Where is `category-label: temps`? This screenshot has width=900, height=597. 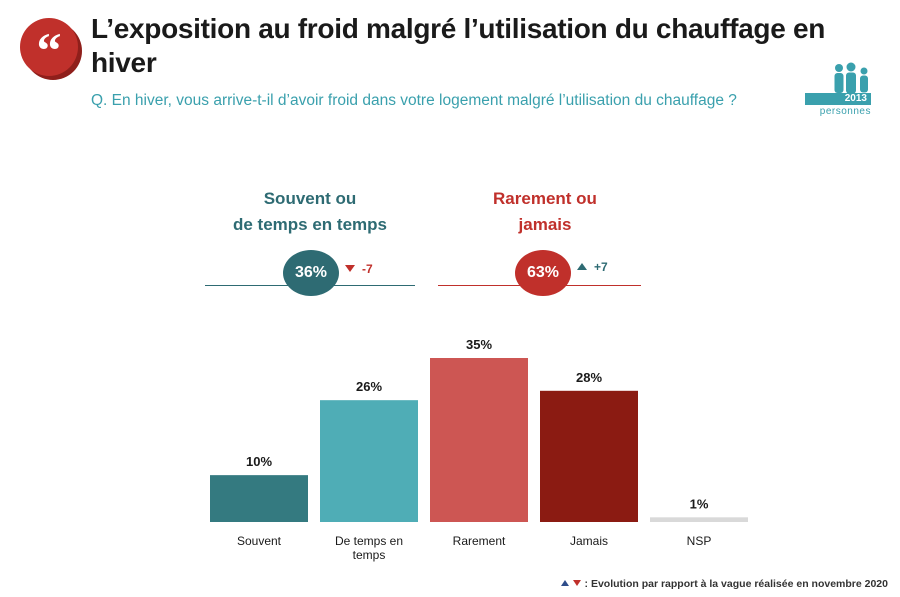
category-label: temps is located at coordinates (369, 555).